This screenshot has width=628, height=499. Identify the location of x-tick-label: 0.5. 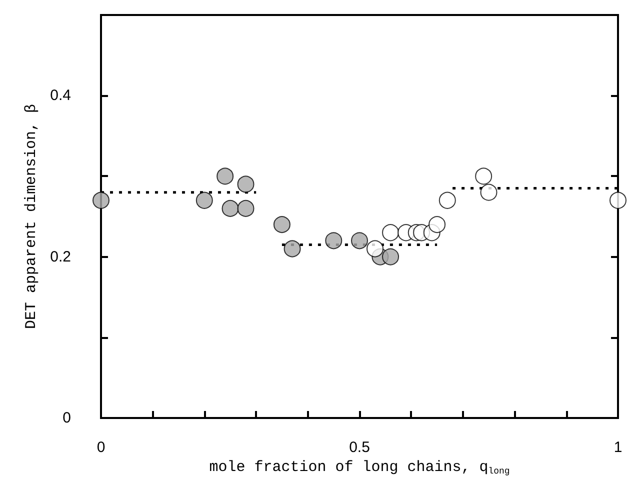
(359, 447).